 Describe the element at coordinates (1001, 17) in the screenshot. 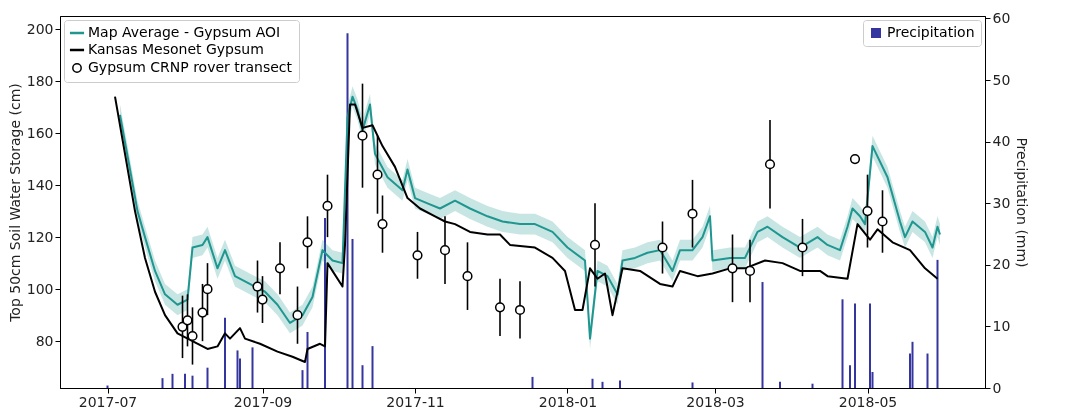

I see `y2-tick-label: 60` at that location.